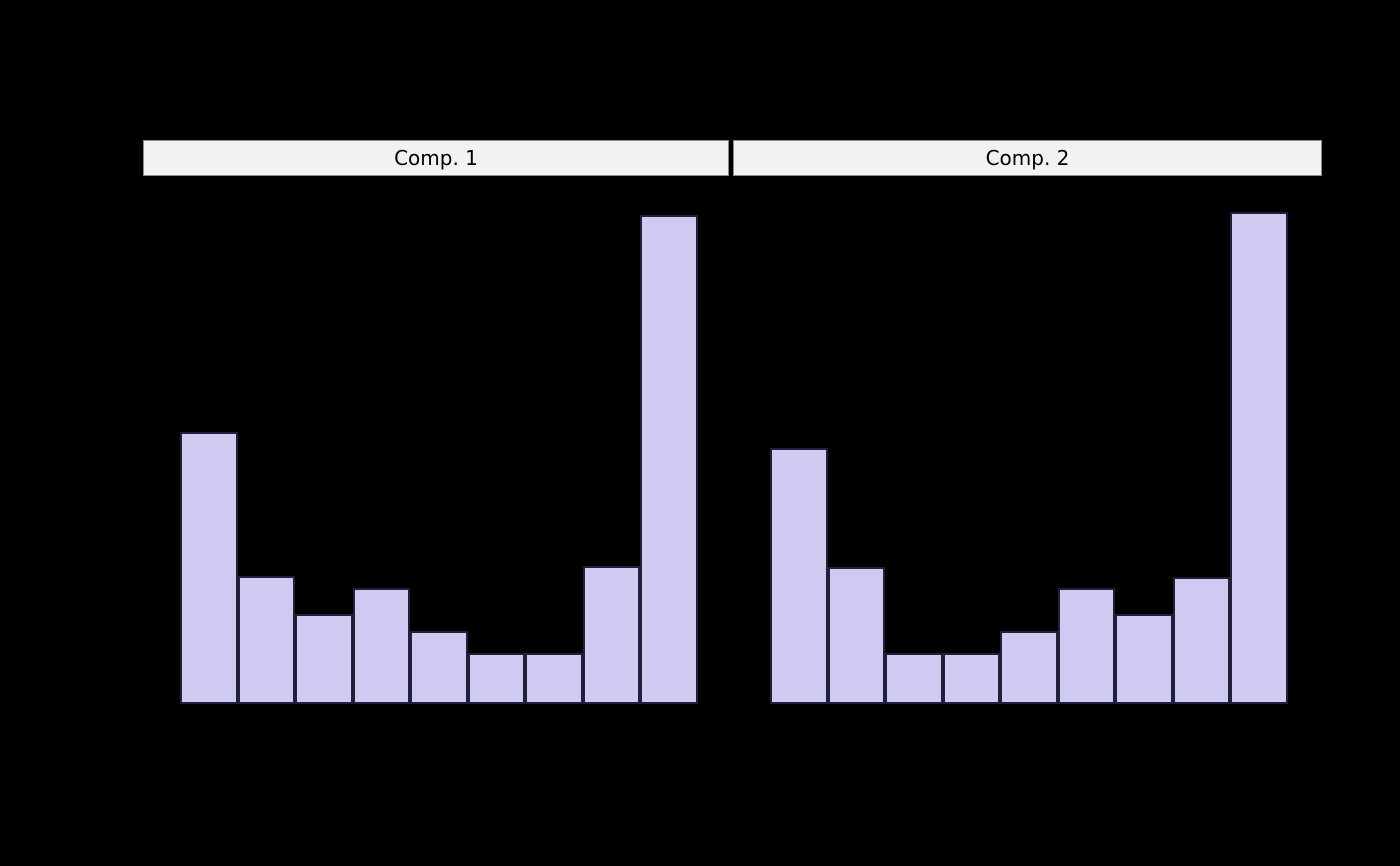  I want to click on facet-strip-label: Comp. 2, so click(1027, 158).